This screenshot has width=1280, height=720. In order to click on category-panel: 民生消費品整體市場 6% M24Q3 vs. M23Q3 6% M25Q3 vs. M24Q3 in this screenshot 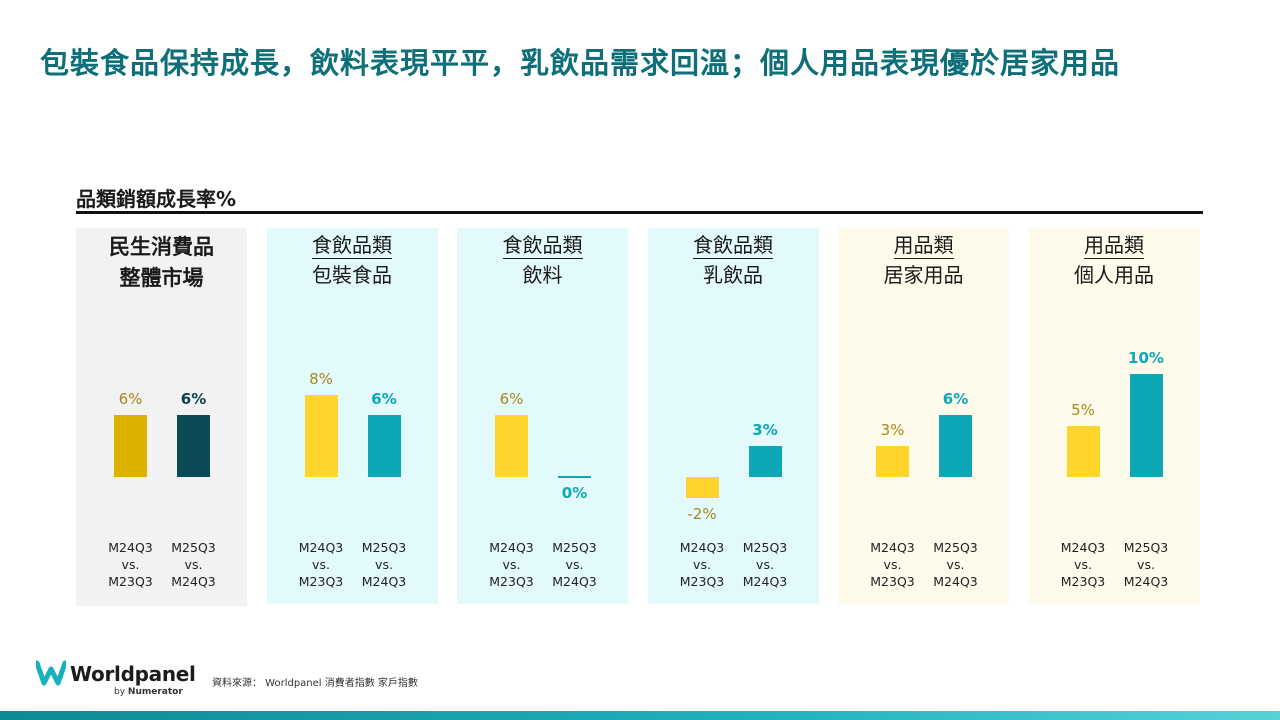, I will do `click(161, 417)`.